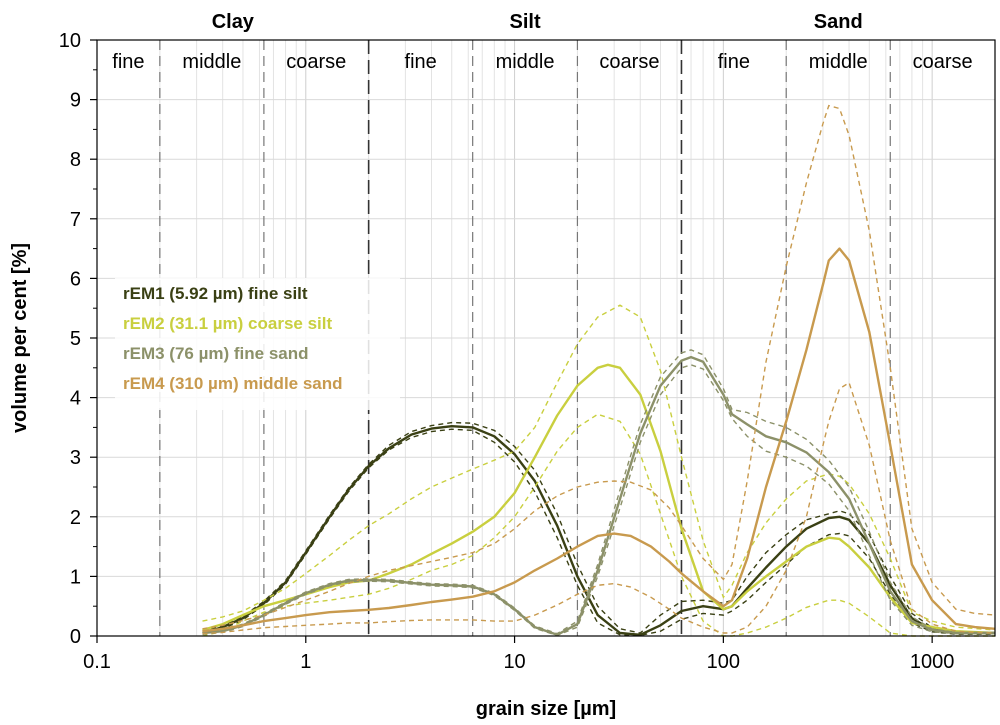  What do you see at coordinates (97, 662) in the screenshot?
I see `x-tick-label: 0.1` at bounding box center [97, 662].